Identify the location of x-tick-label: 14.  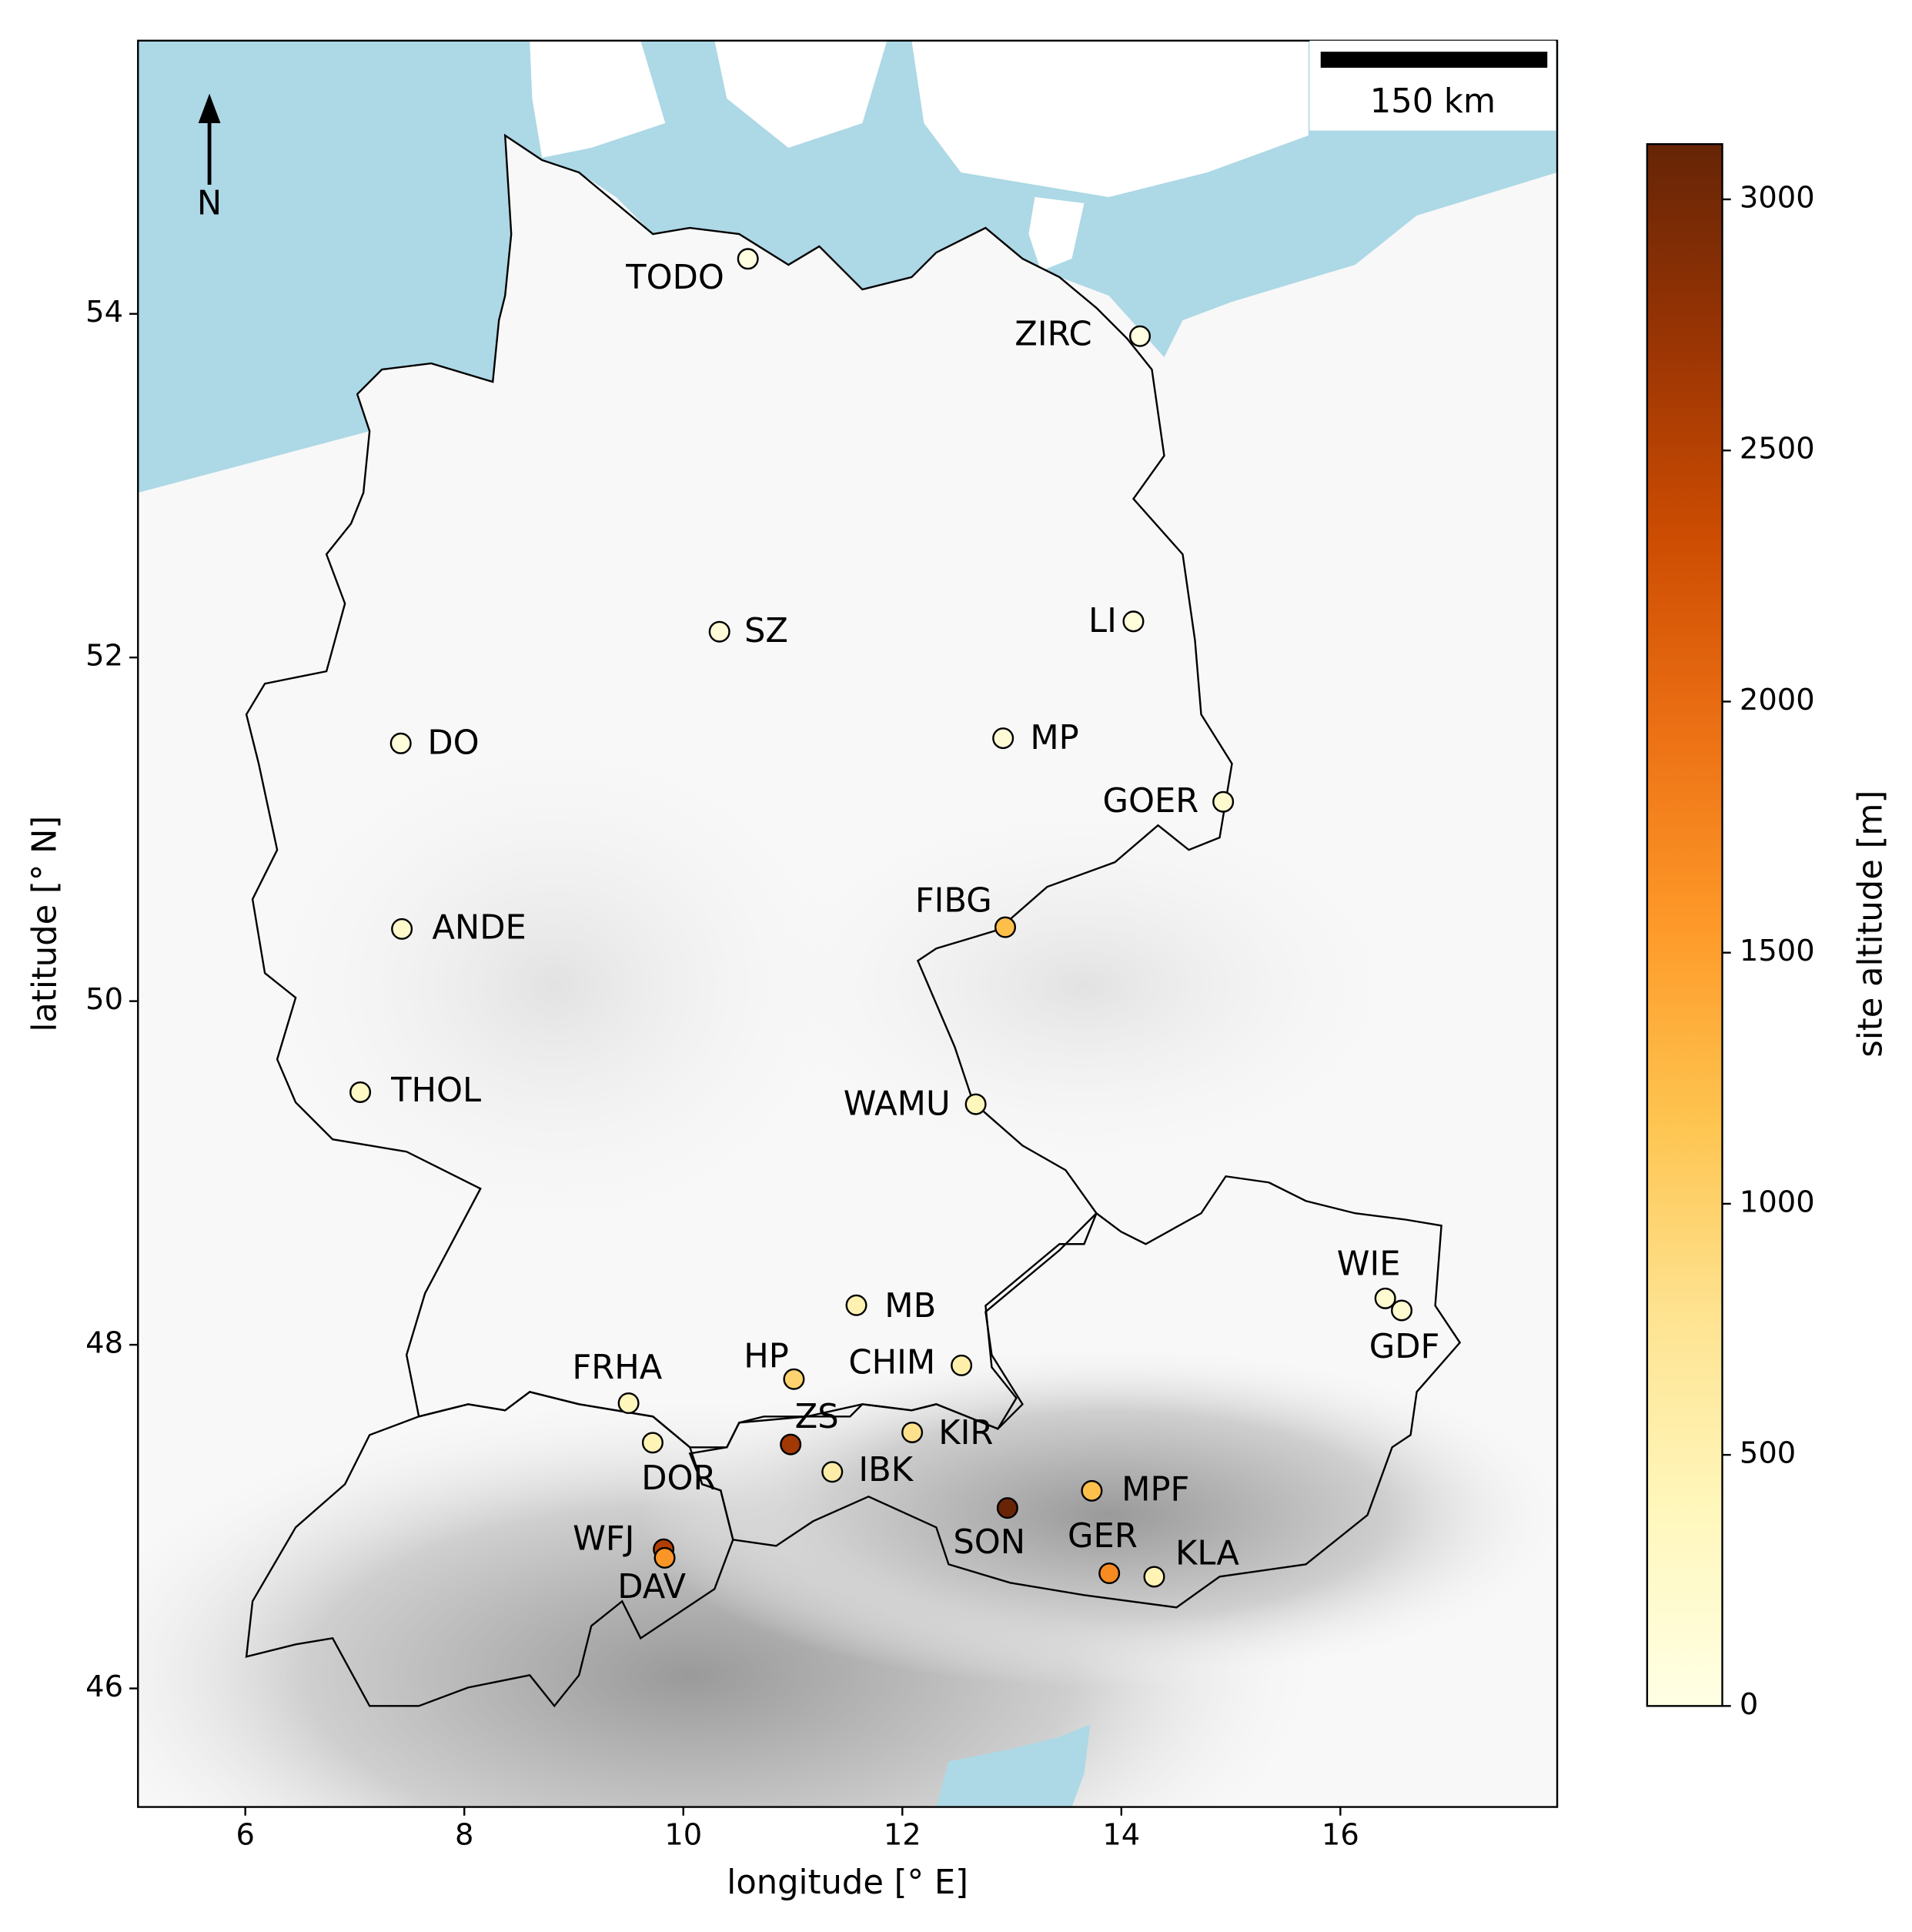
(1121, 1835).